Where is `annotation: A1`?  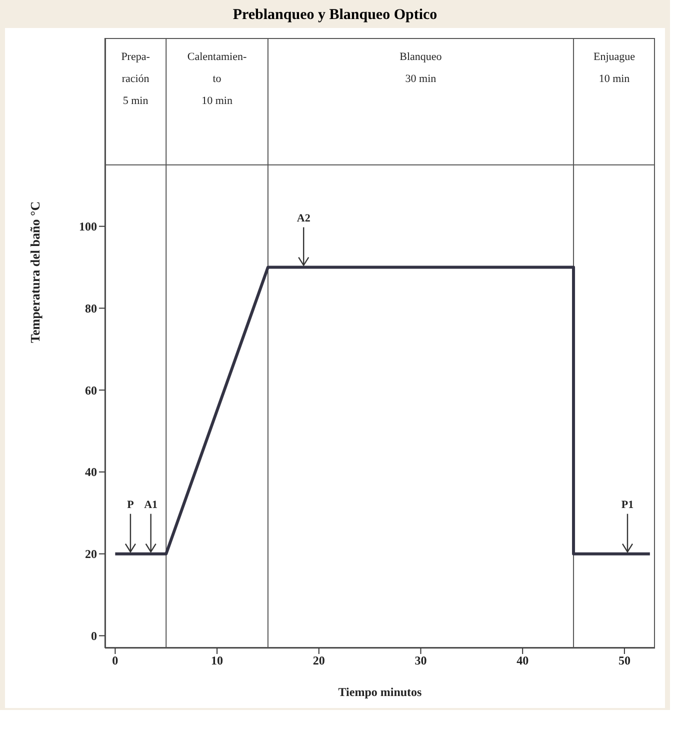
annotation: A1 is located at coordinates (151, 504).